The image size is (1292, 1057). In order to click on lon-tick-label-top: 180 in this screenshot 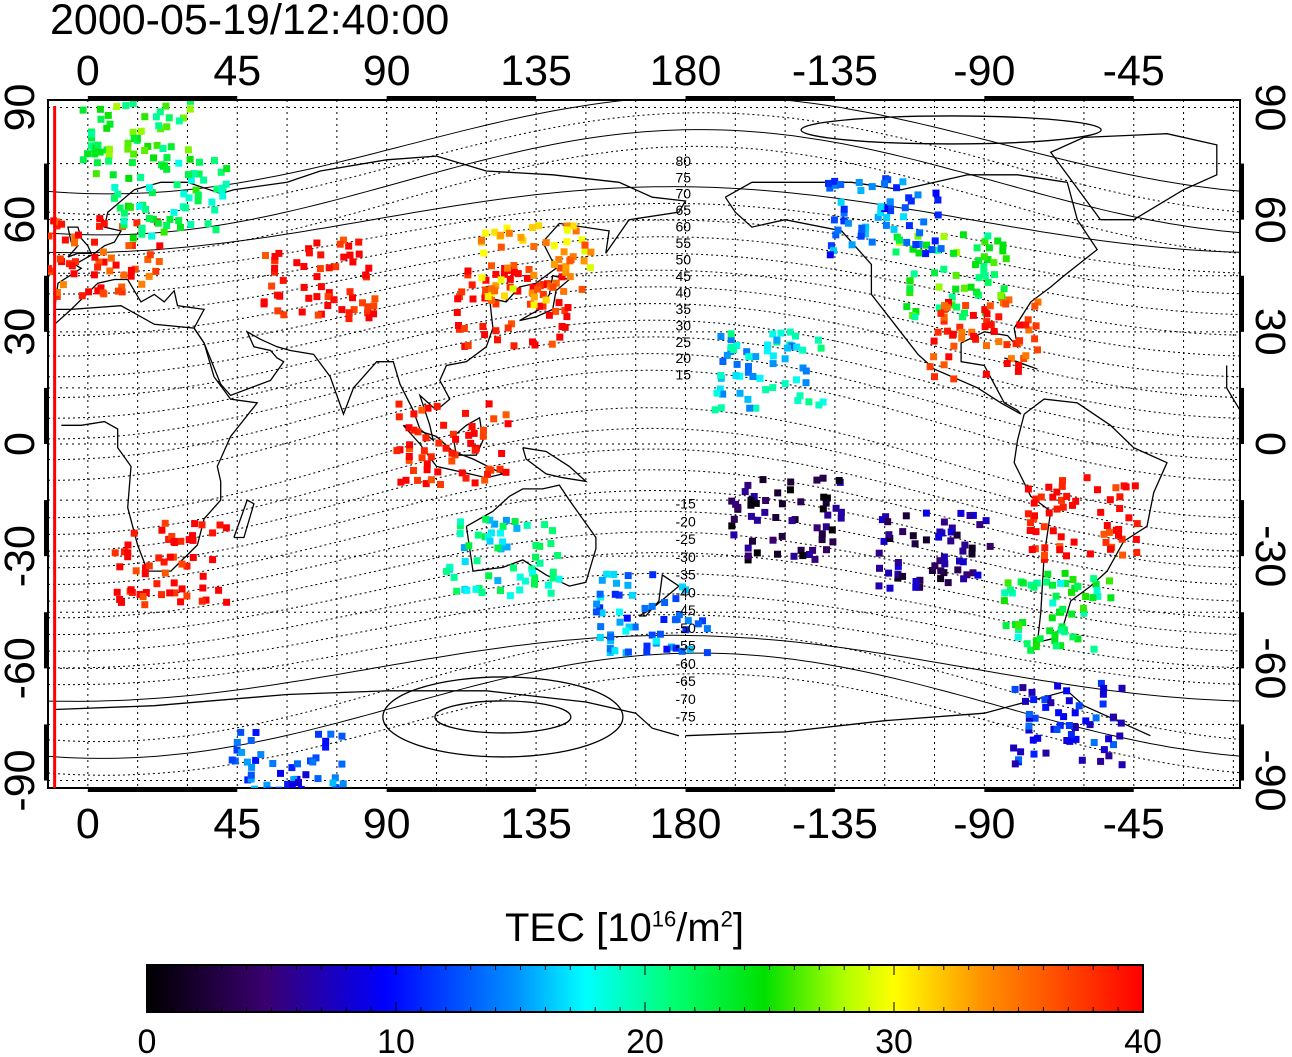, I will do `click(686, 71)`.